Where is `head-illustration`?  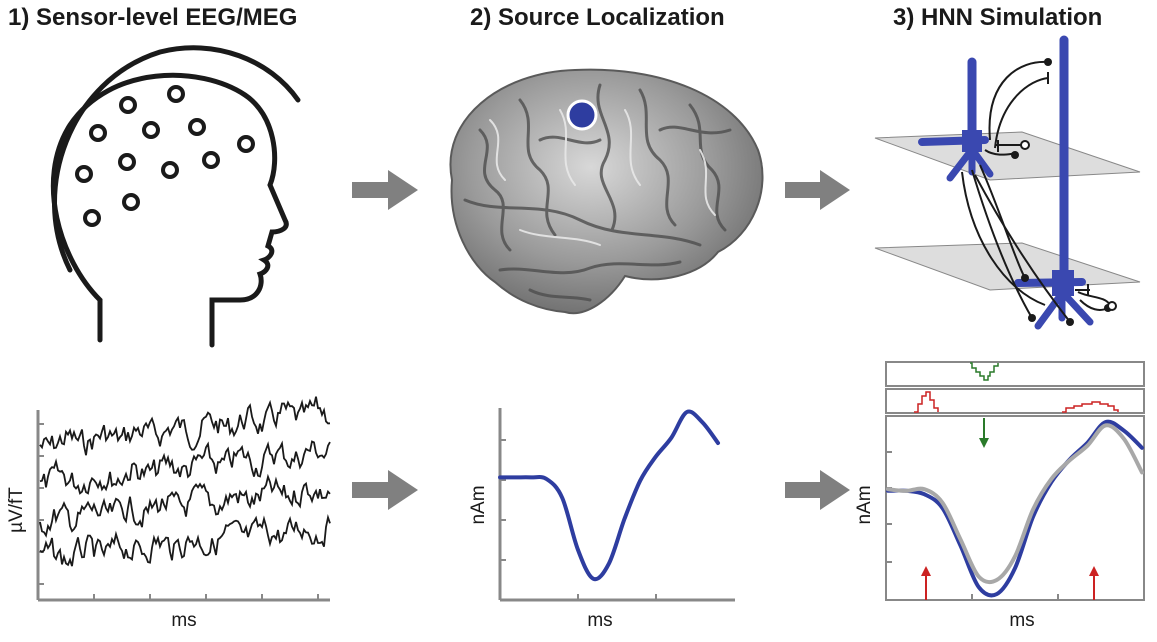 head-illustration is located at coordinates (175, 196).